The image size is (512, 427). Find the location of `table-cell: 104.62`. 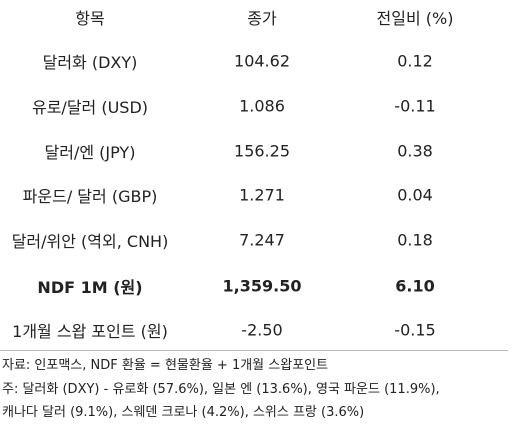

table-cell: 104.62 is located at coordinates (262, 61).